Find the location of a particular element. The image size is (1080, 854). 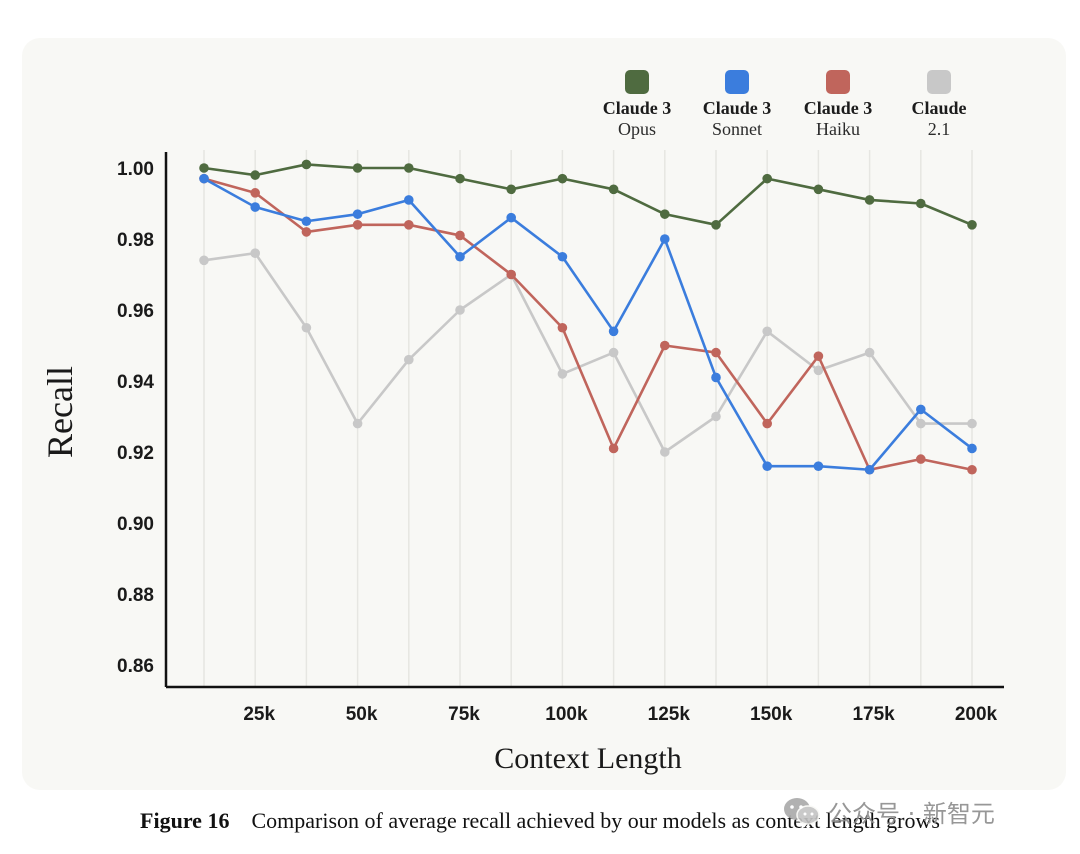

y-tick-labels: 1.00 0.98 0.96 0.94 0.92 0.90 0.88 0.86 is located at coordinates (135, 418).